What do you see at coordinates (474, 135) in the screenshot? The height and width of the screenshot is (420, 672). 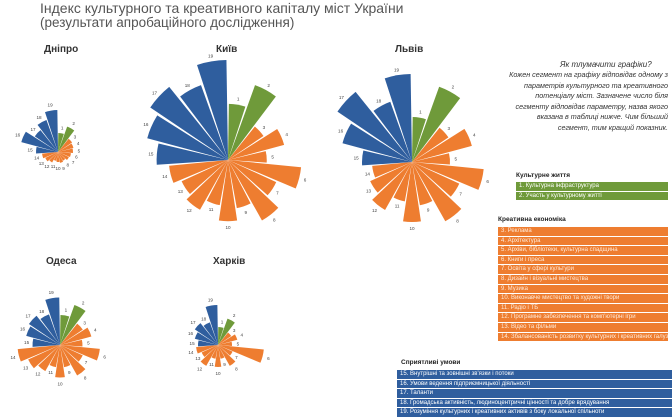 I see `rose-label-4: 4` at bounding box center [474, 135].